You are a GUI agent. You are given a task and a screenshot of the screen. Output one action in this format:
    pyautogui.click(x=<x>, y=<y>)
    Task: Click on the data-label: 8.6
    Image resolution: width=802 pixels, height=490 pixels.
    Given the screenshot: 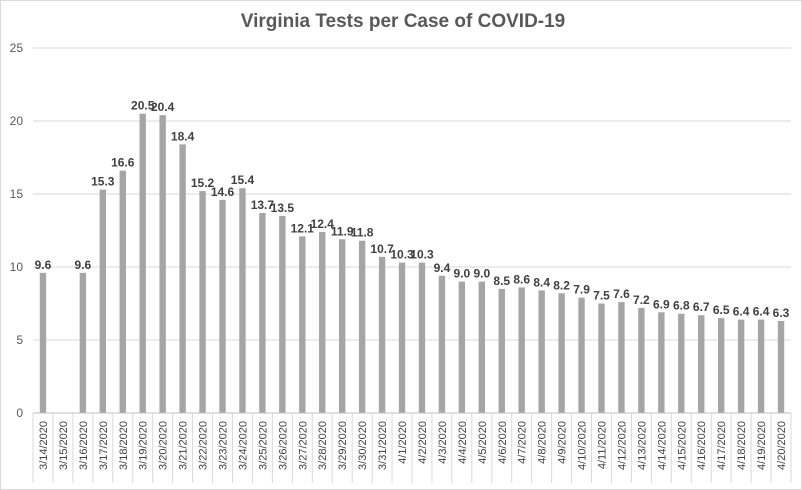 What is the action you would take?
    pyautogui.click(x=521, y=279)
    